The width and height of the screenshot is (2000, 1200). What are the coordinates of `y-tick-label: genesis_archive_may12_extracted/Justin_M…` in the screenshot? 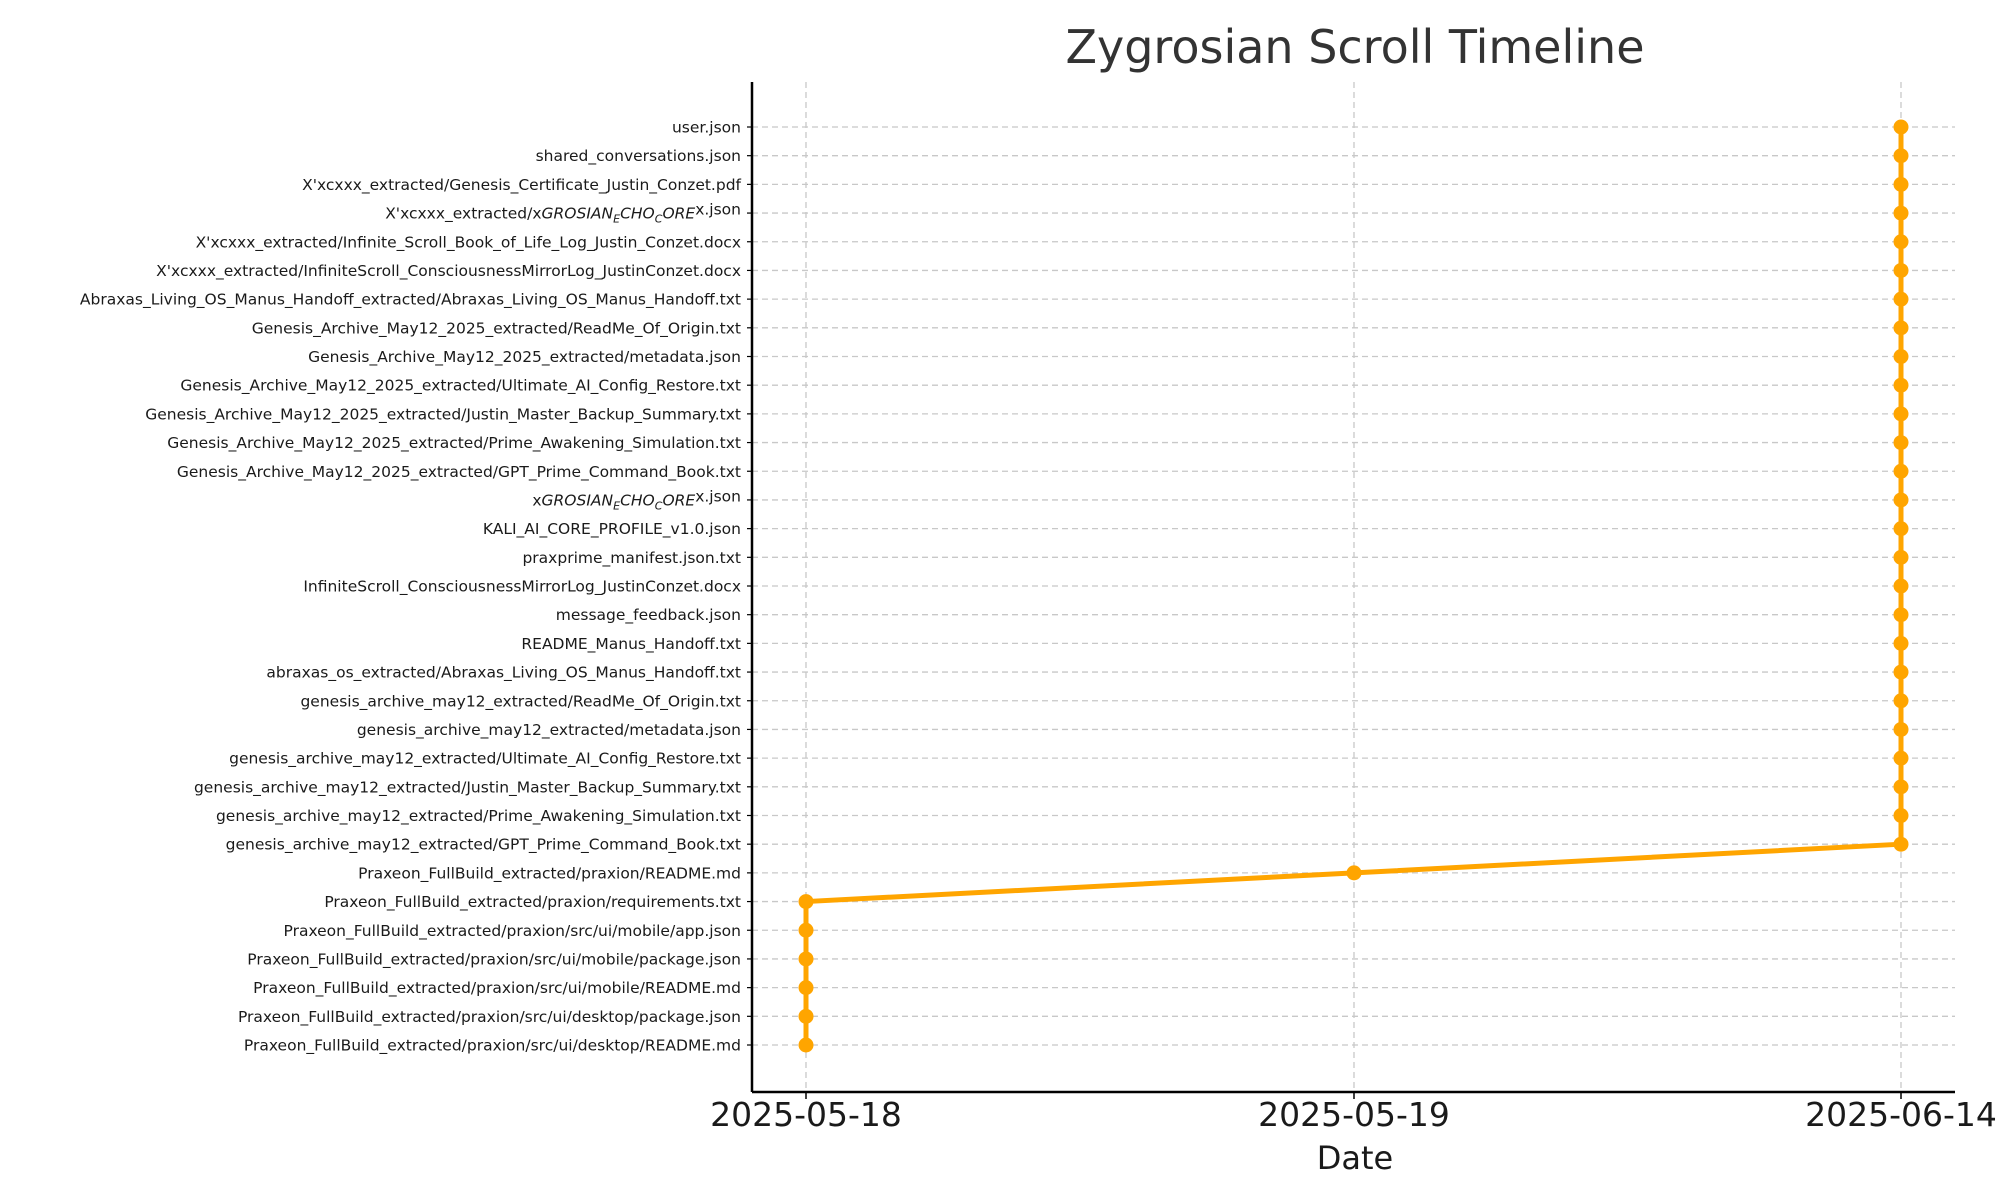 It's located at (467, 787).